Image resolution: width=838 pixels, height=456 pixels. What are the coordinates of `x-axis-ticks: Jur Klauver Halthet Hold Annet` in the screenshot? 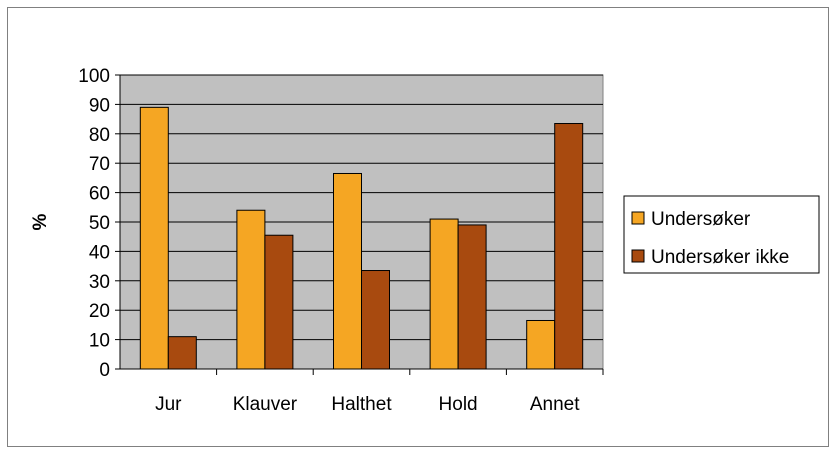 It's located at (379, 392).